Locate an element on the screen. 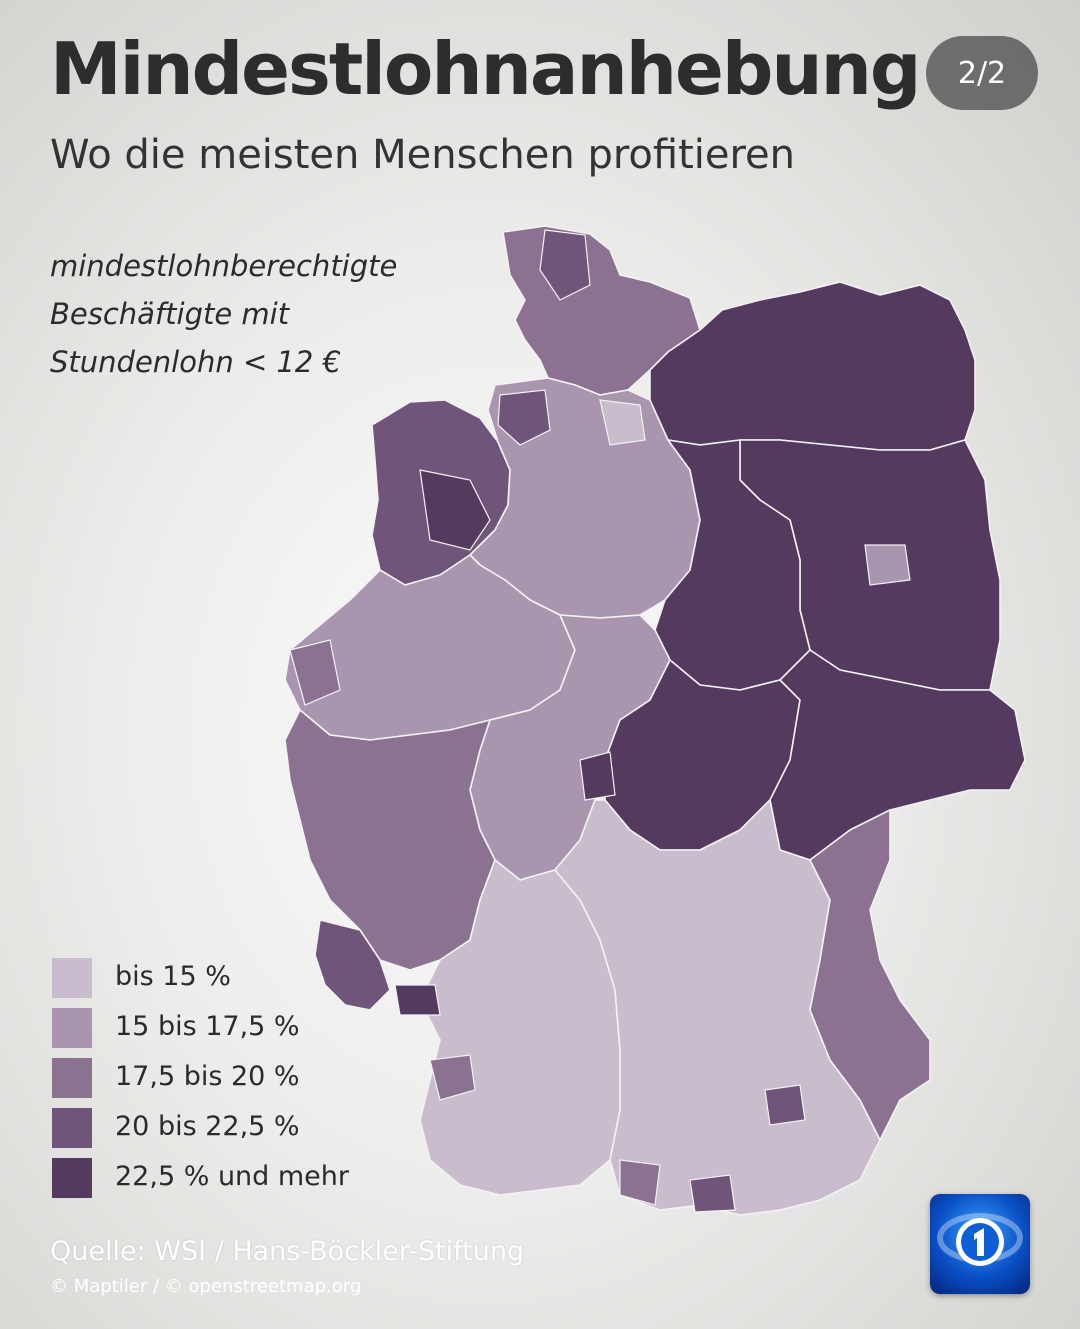 The image size is (1080, 1329). page-subtitle: Wo die meisten Menschen profitieren is located at coordinates (422, 155).